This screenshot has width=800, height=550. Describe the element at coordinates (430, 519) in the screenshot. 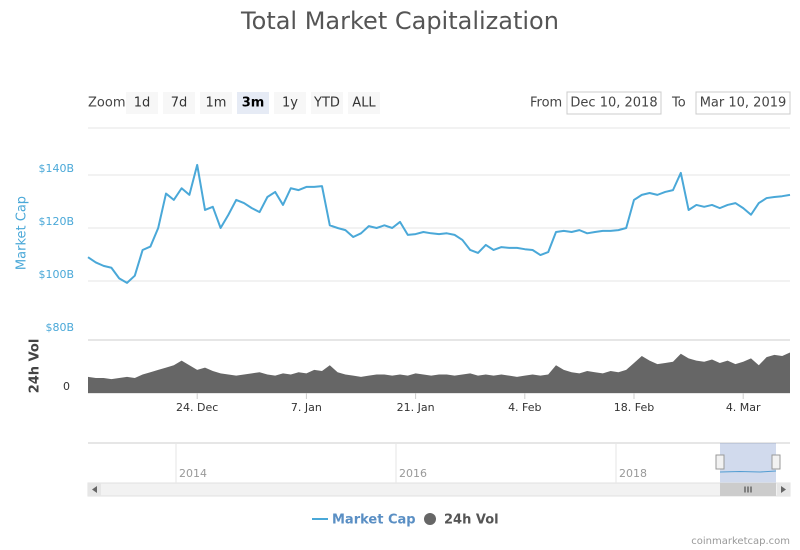

I see `legend-symbol` at that location.